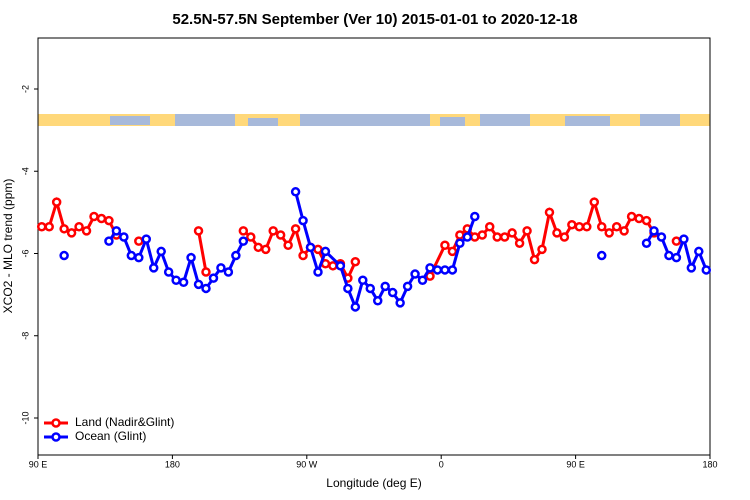 Image resolution: width=750 pixels, height=500 pixels. Describe the element at coordinates (25, 171) in the screenshot. I see `y-tick-label: -4` at that location.